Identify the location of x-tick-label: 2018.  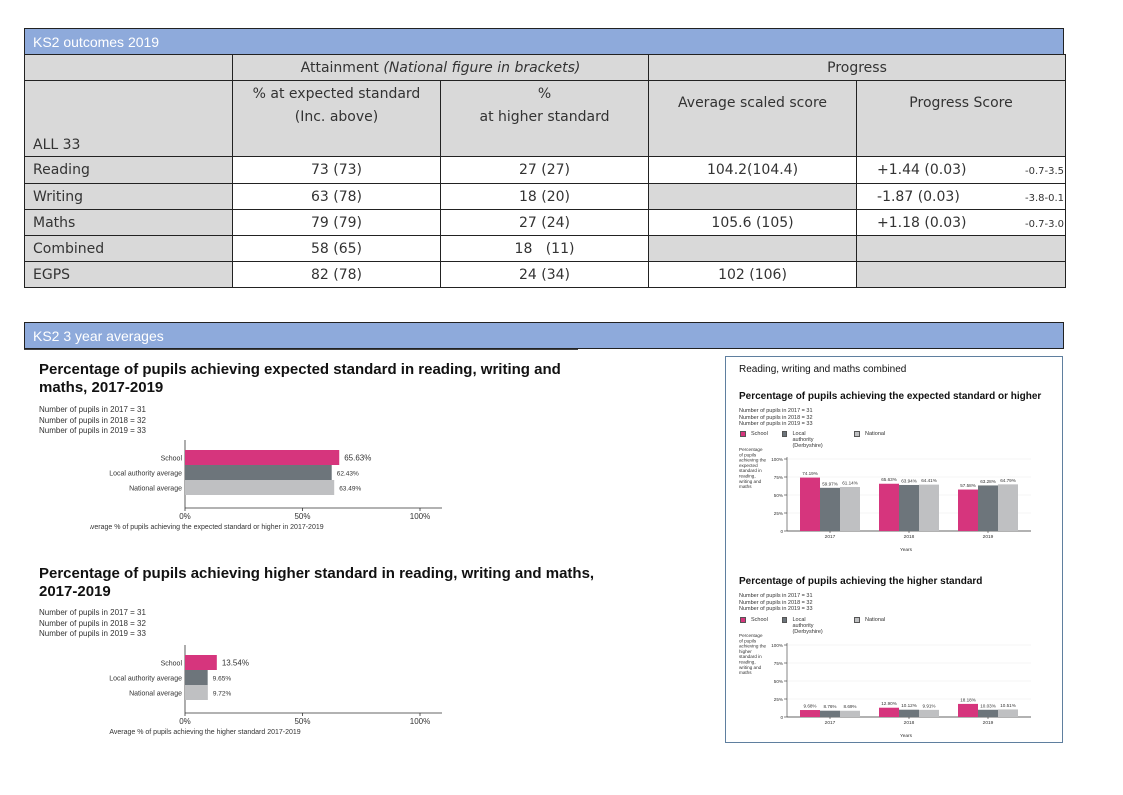
(909, 537).